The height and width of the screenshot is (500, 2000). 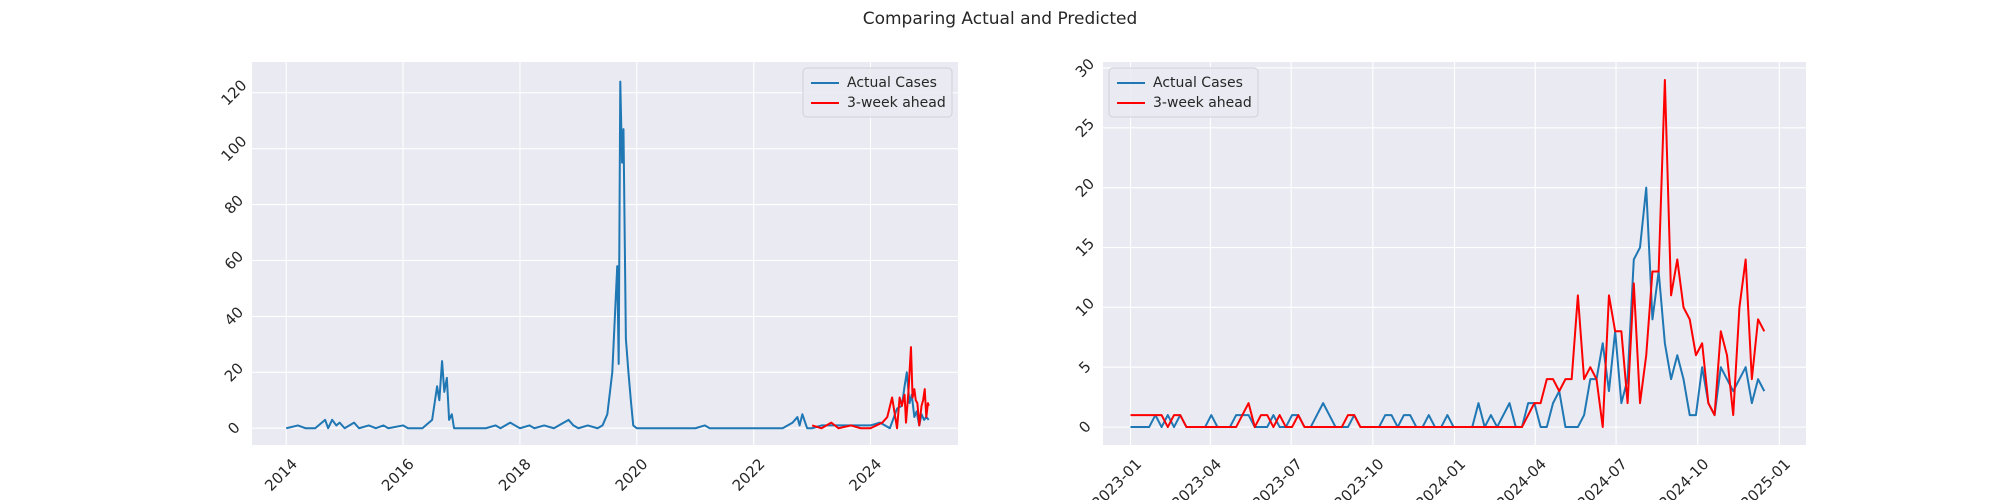 What do you see at coordinates (1000, 19) in the screenshot?
I see `figure-title: Comparing Actual and Predicted` at bounding box center [1000, 19].